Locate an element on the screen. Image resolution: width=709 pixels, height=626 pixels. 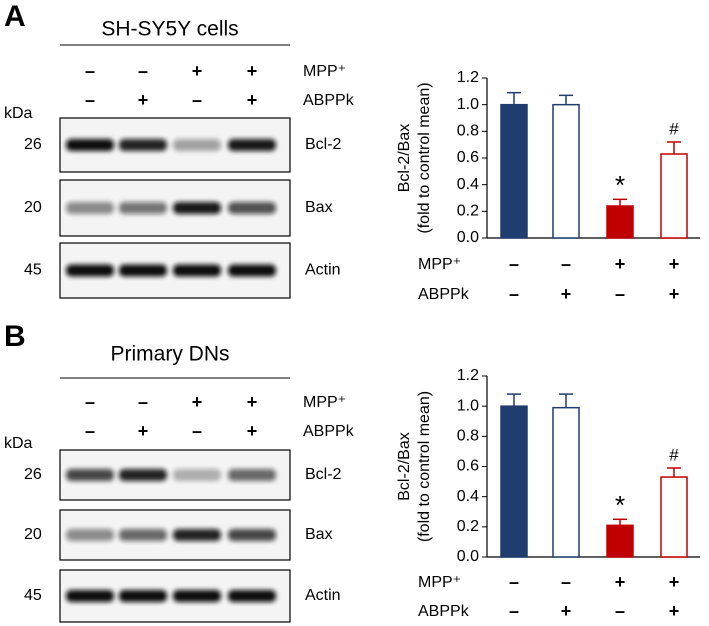
panel-letter: B is located at coordinates (15, 336).